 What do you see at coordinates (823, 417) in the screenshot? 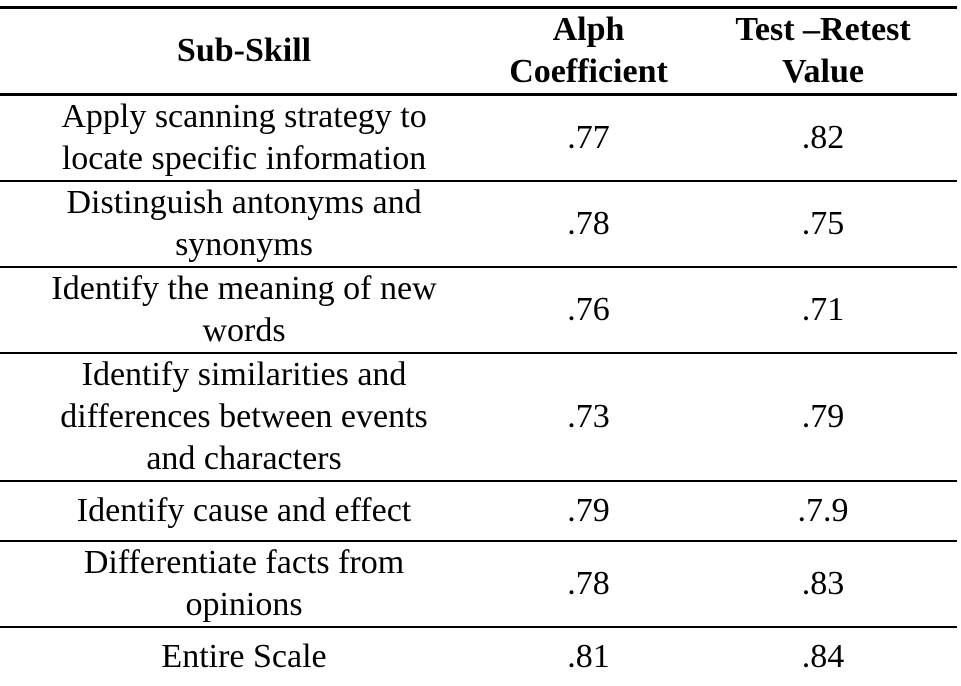
I see `retest-value-cell: .79` at bounding box center [823, 417].